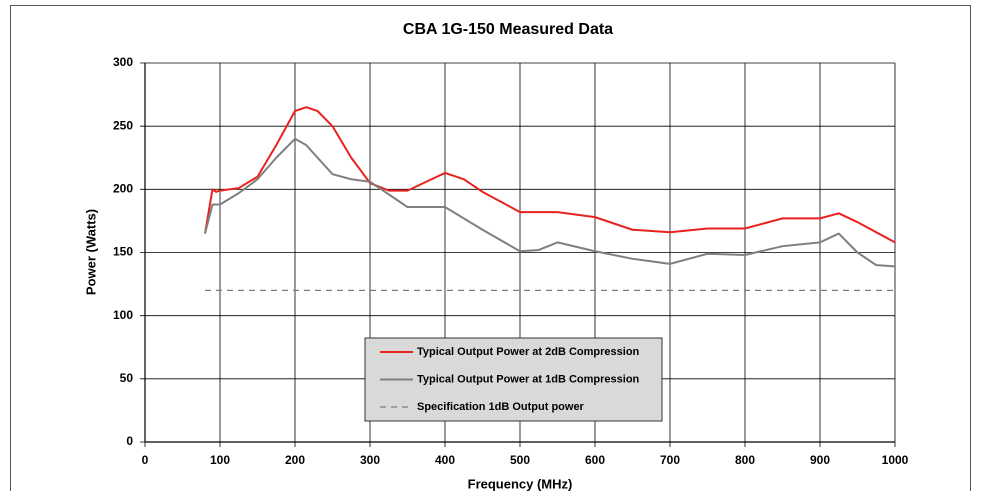 The image size is (981, 491). What do you see at coordinates (123, 62) in the screenshot?
I see `y-tick-label: 300` at bounding box center [123, 62].